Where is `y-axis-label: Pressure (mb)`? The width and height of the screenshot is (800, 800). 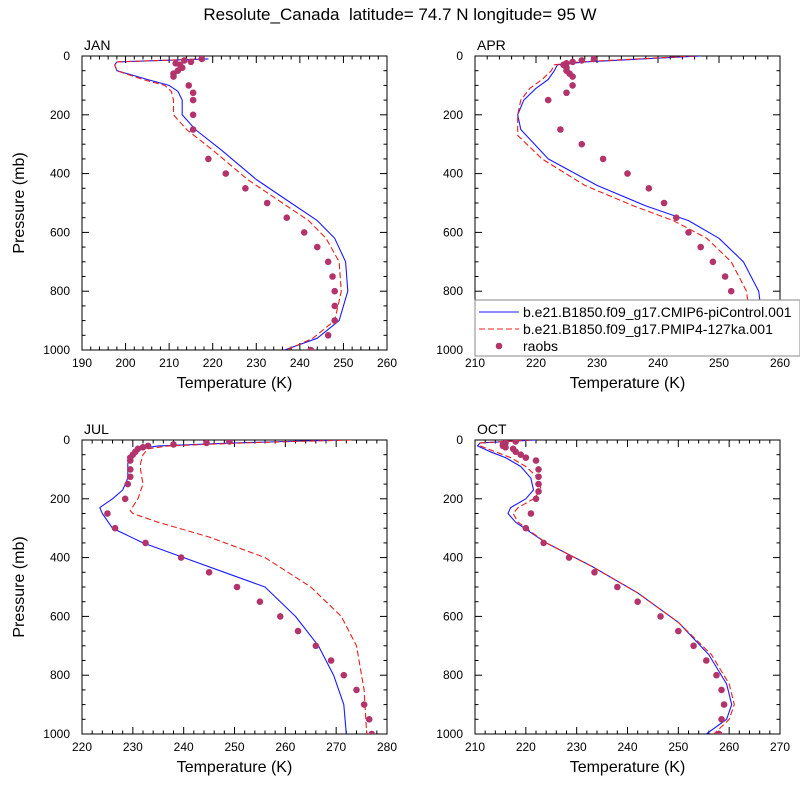
y-axis-label: Pressure (mb) is located at coordinates (19, 202).